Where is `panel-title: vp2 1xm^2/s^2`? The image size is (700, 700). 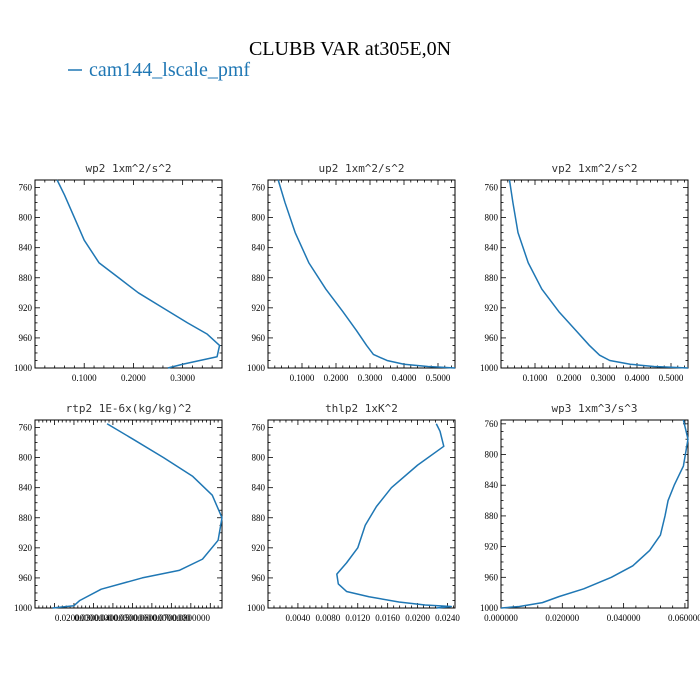 panel-title: vp2 1xm^2/s^2 is located at coordinates (594, 168).